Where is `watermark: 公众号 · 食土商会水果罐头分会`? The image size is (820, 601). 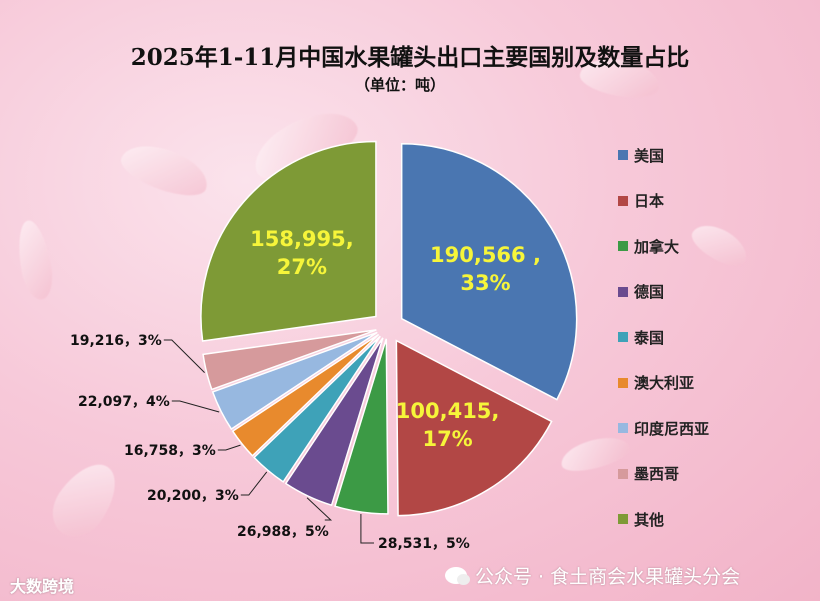 watermark: 公众号 · 食土商会水果罐头分会 is located at coordinates (592, 575).